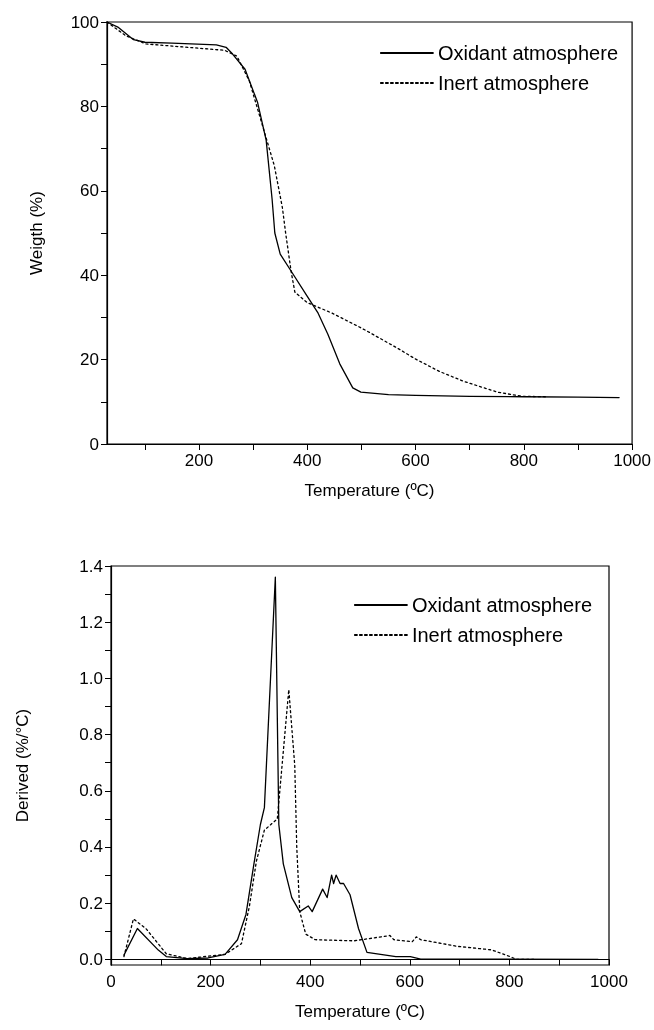 The width and height of the screenshot is (654, 1030). What do you see at coordinates (91, 566) in the screenshot?
I see `y-tick-label: 1.4` at bounding box center [91, 566].